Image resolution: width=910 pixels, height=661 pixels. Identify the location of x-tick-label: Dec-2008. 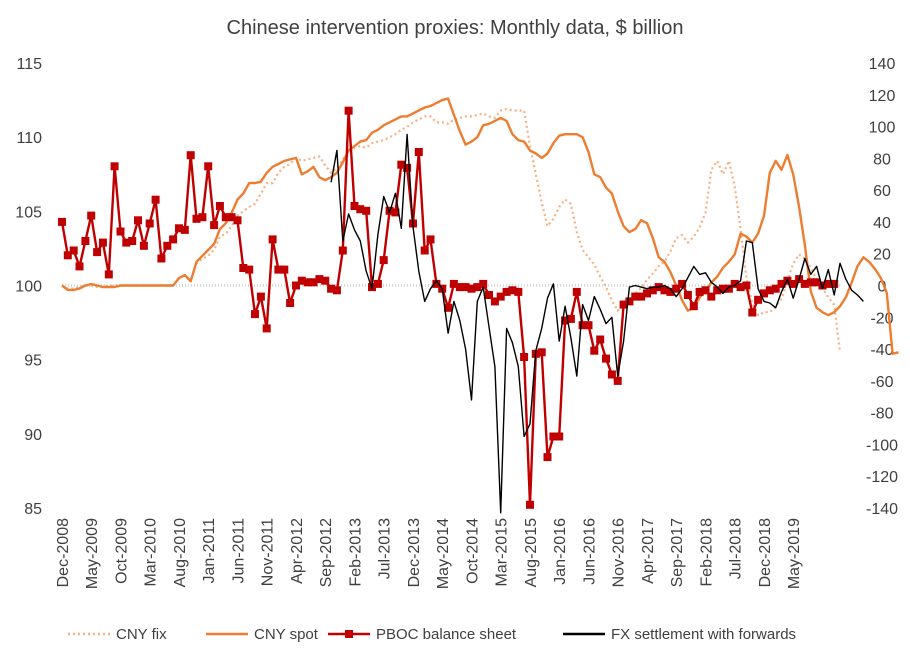
(63, 552).